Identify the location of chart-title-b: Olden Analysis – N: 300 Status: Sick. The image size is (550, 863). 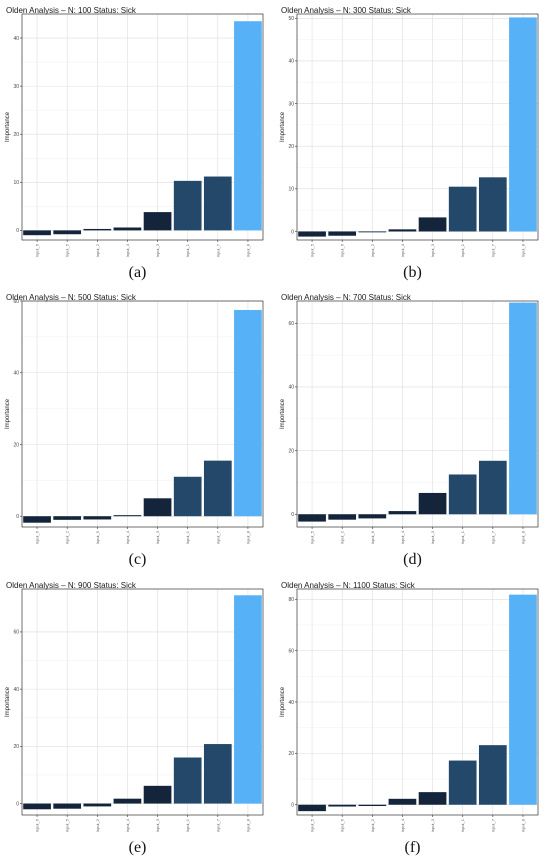
(346, 10).